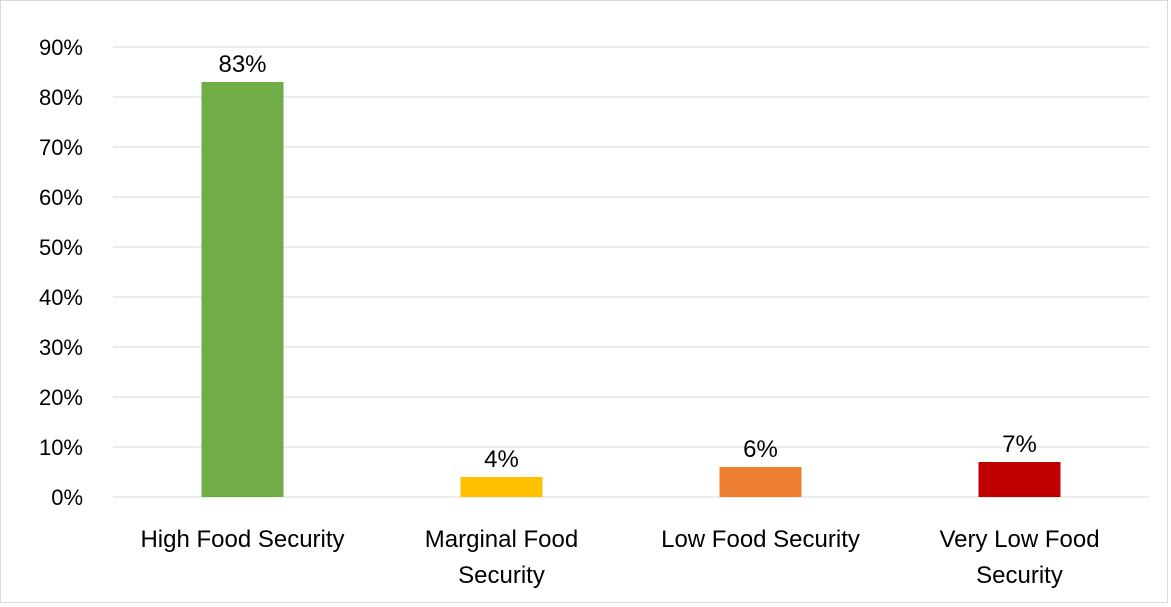 Image resolution: width=1171 pixels, height=607 pixels. I want to click on category-label: Very Low Food, so click(1019, 539).